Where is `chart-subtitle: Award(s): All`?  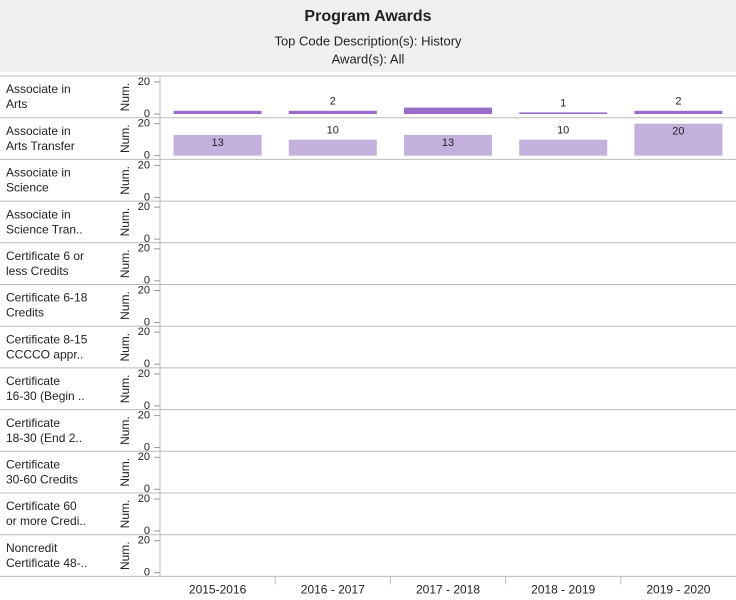
chart-subtitle: Award(s): All is located at coordinates (368, 58).